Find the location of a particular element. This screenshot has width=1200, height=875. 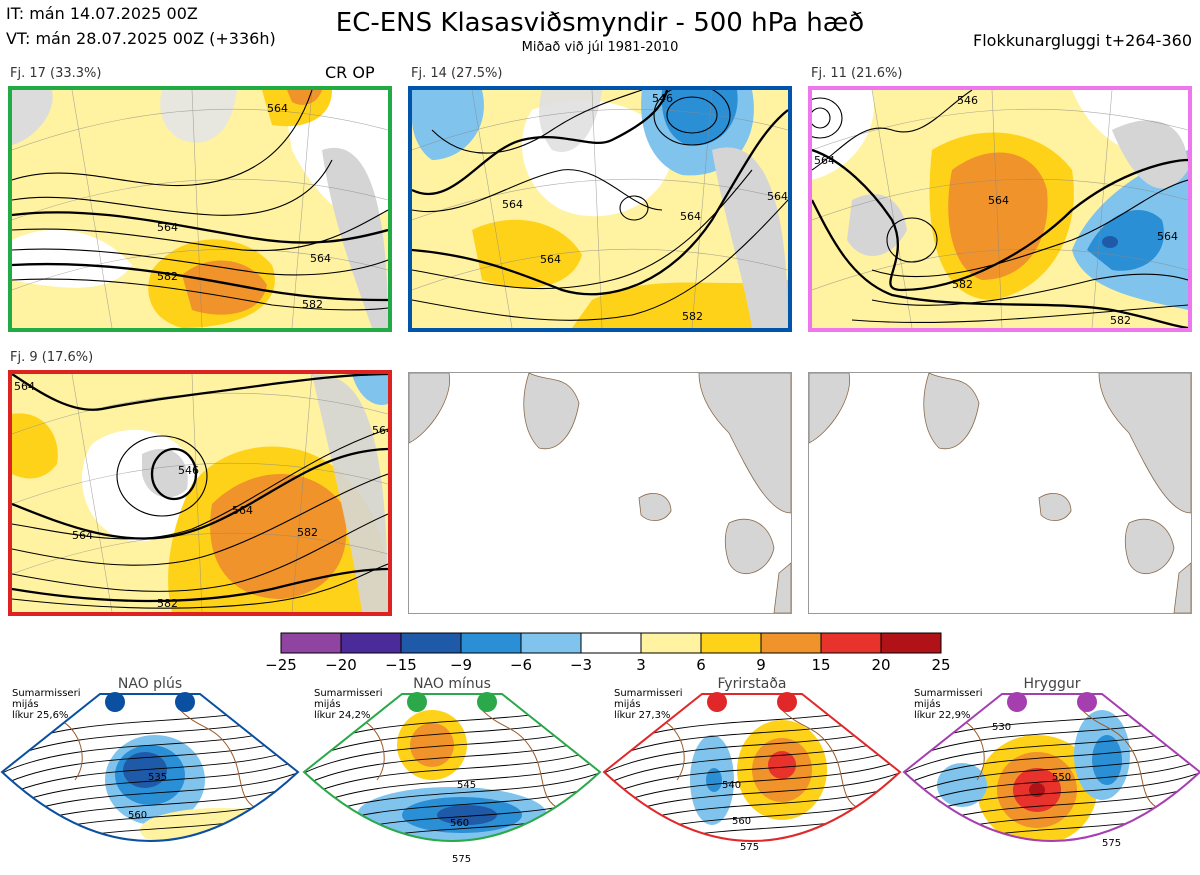

colorbar-tick-label: 9 is located at coordinates (761, 665).